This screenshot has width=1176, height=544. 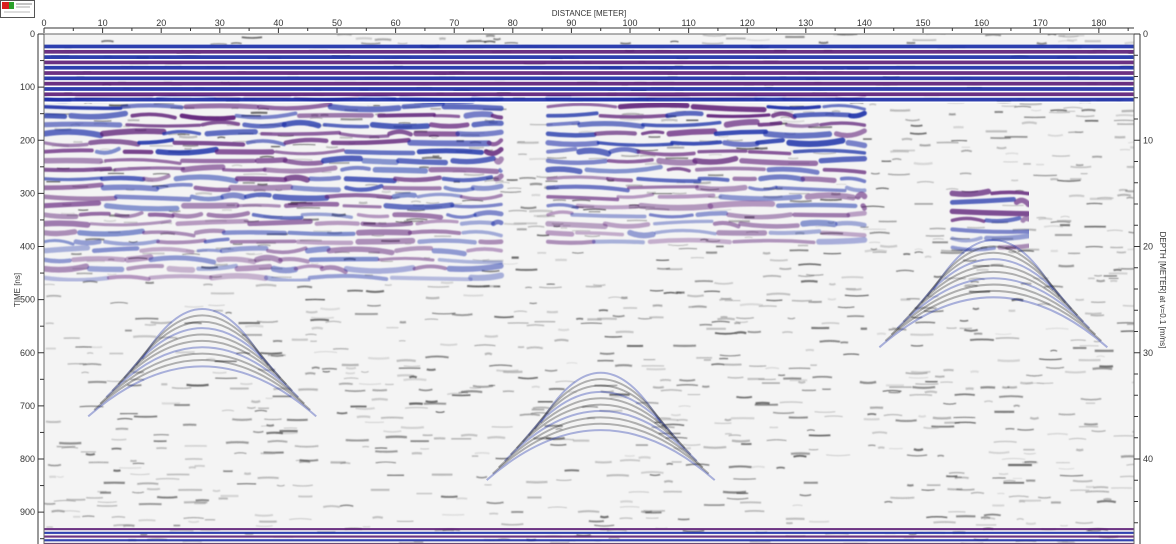 I want to click on y-tick-label: 200, so click(x=27, y=140).